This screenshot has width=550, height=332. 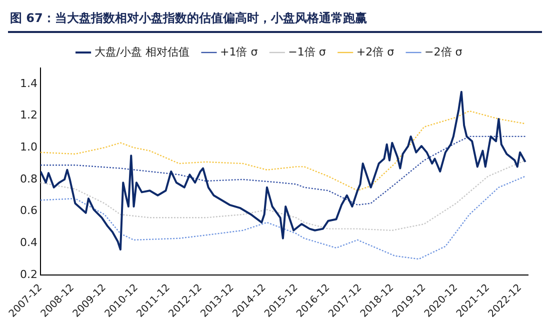 I want to click on legend-label: +1倍 σ, so click(x=239, y=51).